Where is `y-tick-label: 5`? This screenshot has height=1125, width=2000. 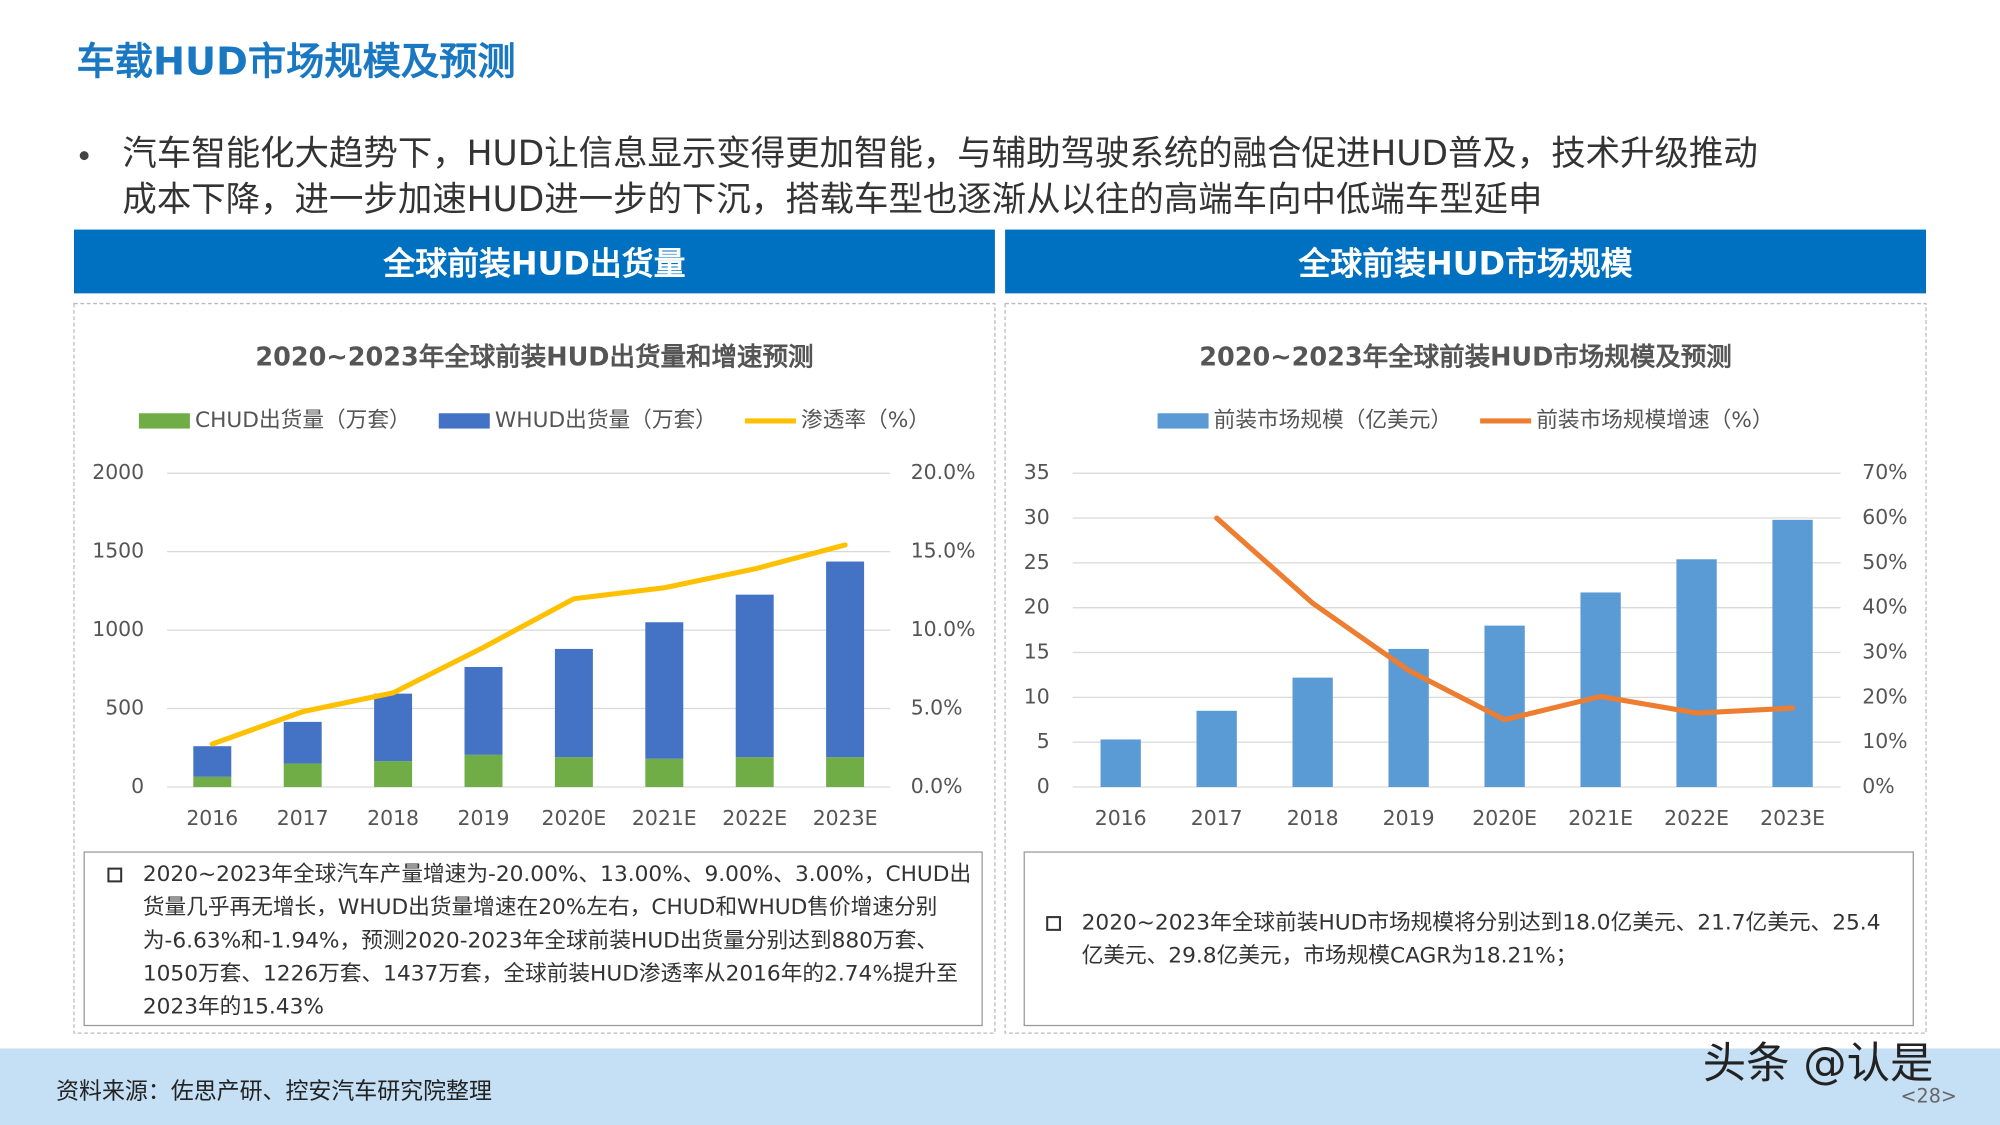 y-tick-label: 5 is located at coordinates (1043, 741).